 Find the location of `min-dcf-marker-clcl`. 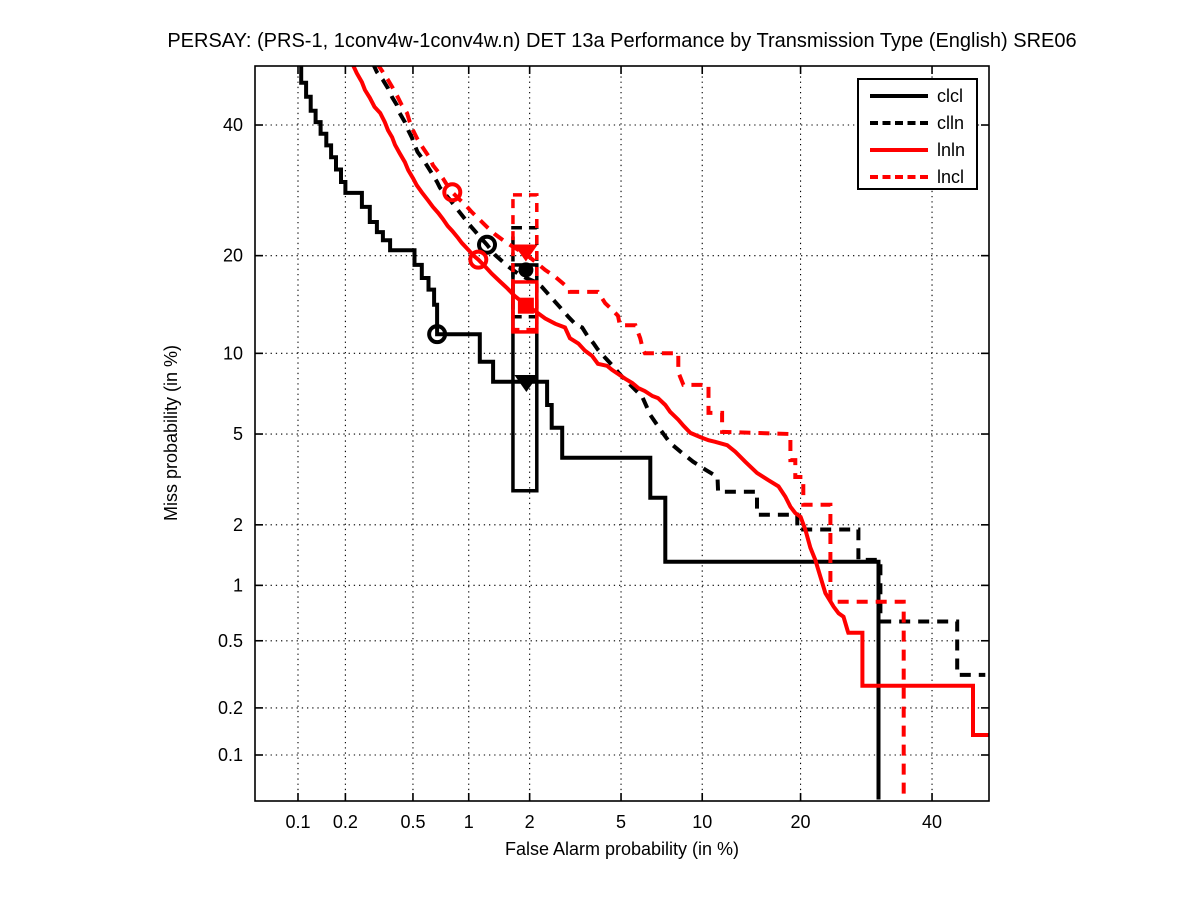

min-dcf-marker-clcl is located at coordinates (437, 334).